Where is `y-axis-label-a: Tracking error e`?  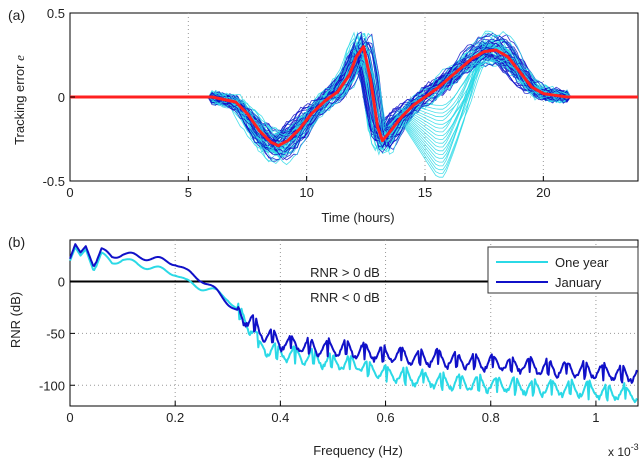 y-axis-label-a: Tracking error e is located at coordinates (19, 100).